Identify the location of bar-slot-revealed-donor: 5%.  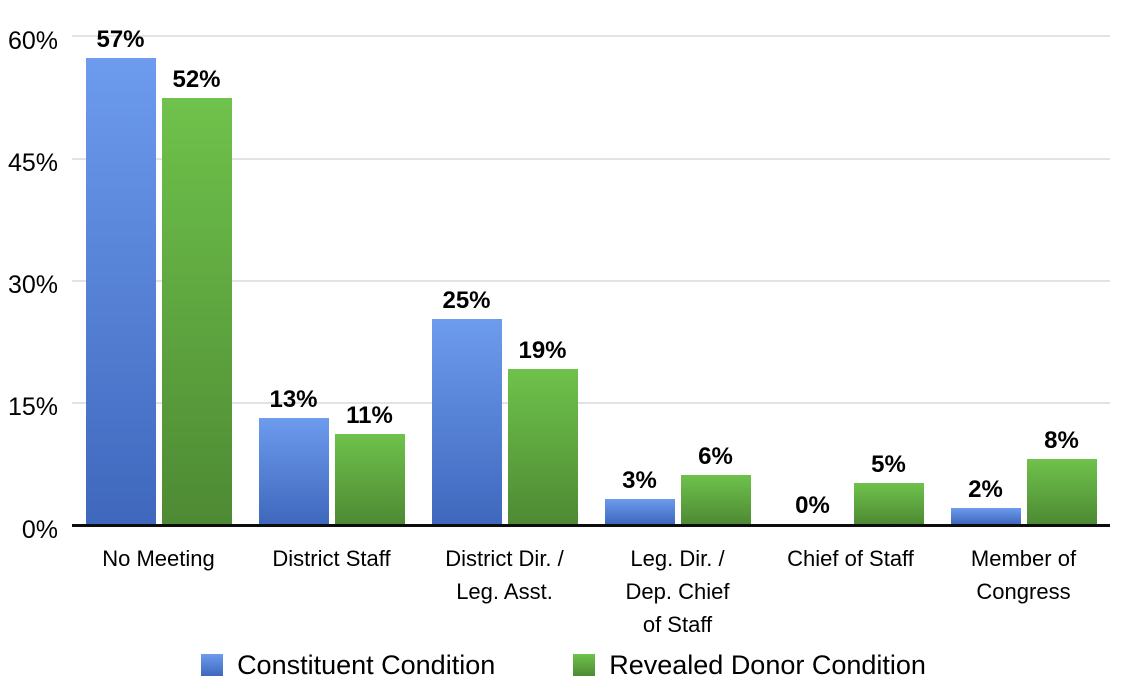
(888, 487).